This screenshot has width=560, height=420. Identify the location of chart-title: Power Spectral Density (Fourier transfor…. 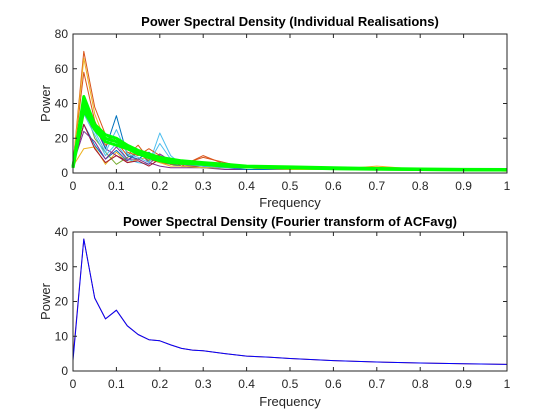
(290, 221).